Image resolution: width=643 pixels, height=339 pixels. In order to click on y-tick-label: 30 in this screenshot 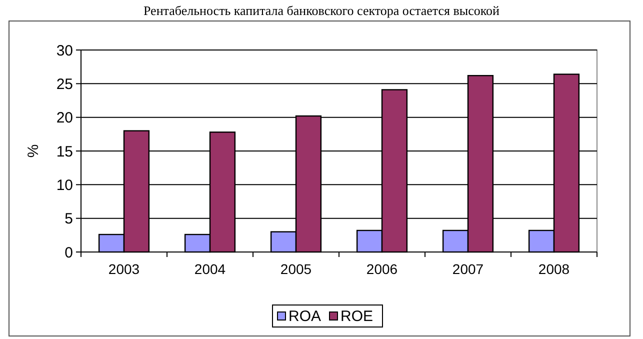, I will do `click(64, 51)`.